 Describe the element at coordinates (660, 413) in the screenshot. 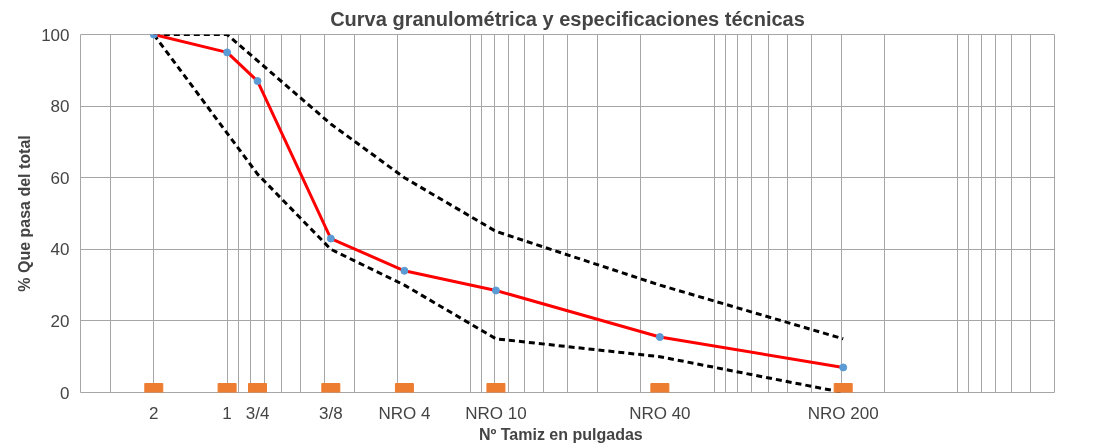

I see `x-tick-label: NRO 40` at that location.